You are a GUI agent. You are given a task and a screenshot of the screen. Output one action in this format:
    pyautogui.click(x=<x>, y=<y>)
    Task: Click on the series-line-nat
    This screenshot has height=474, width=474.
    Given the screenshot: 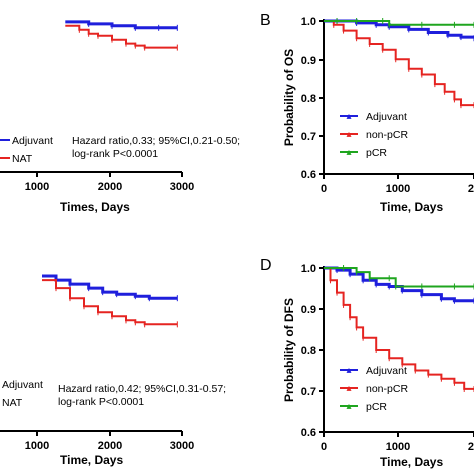 What is the action you would take?
    pyautogui.click(x=110, y=302)
    